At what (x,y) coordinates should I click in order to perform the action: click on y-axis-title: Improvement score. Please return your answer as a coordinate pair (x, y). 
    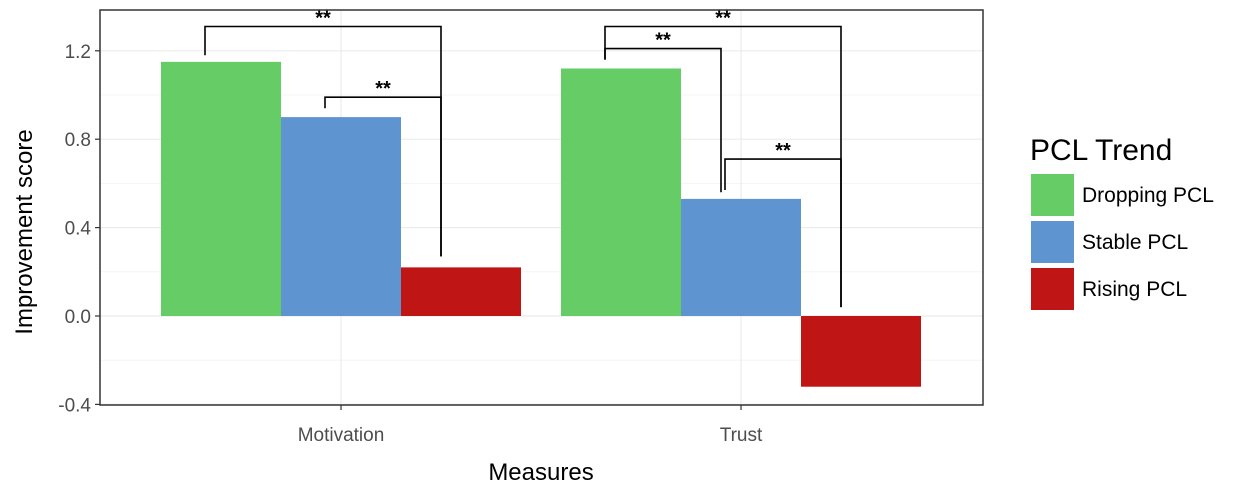
    Looking at the image, I should click on (24, 231).